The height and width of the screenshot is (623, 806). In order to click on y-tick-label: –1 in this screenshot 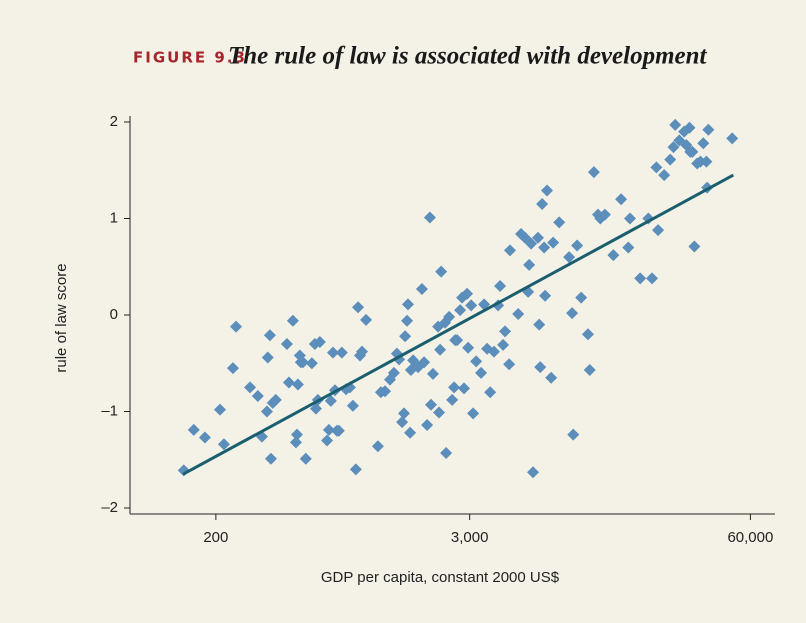, I will do `click(109, 410)`.